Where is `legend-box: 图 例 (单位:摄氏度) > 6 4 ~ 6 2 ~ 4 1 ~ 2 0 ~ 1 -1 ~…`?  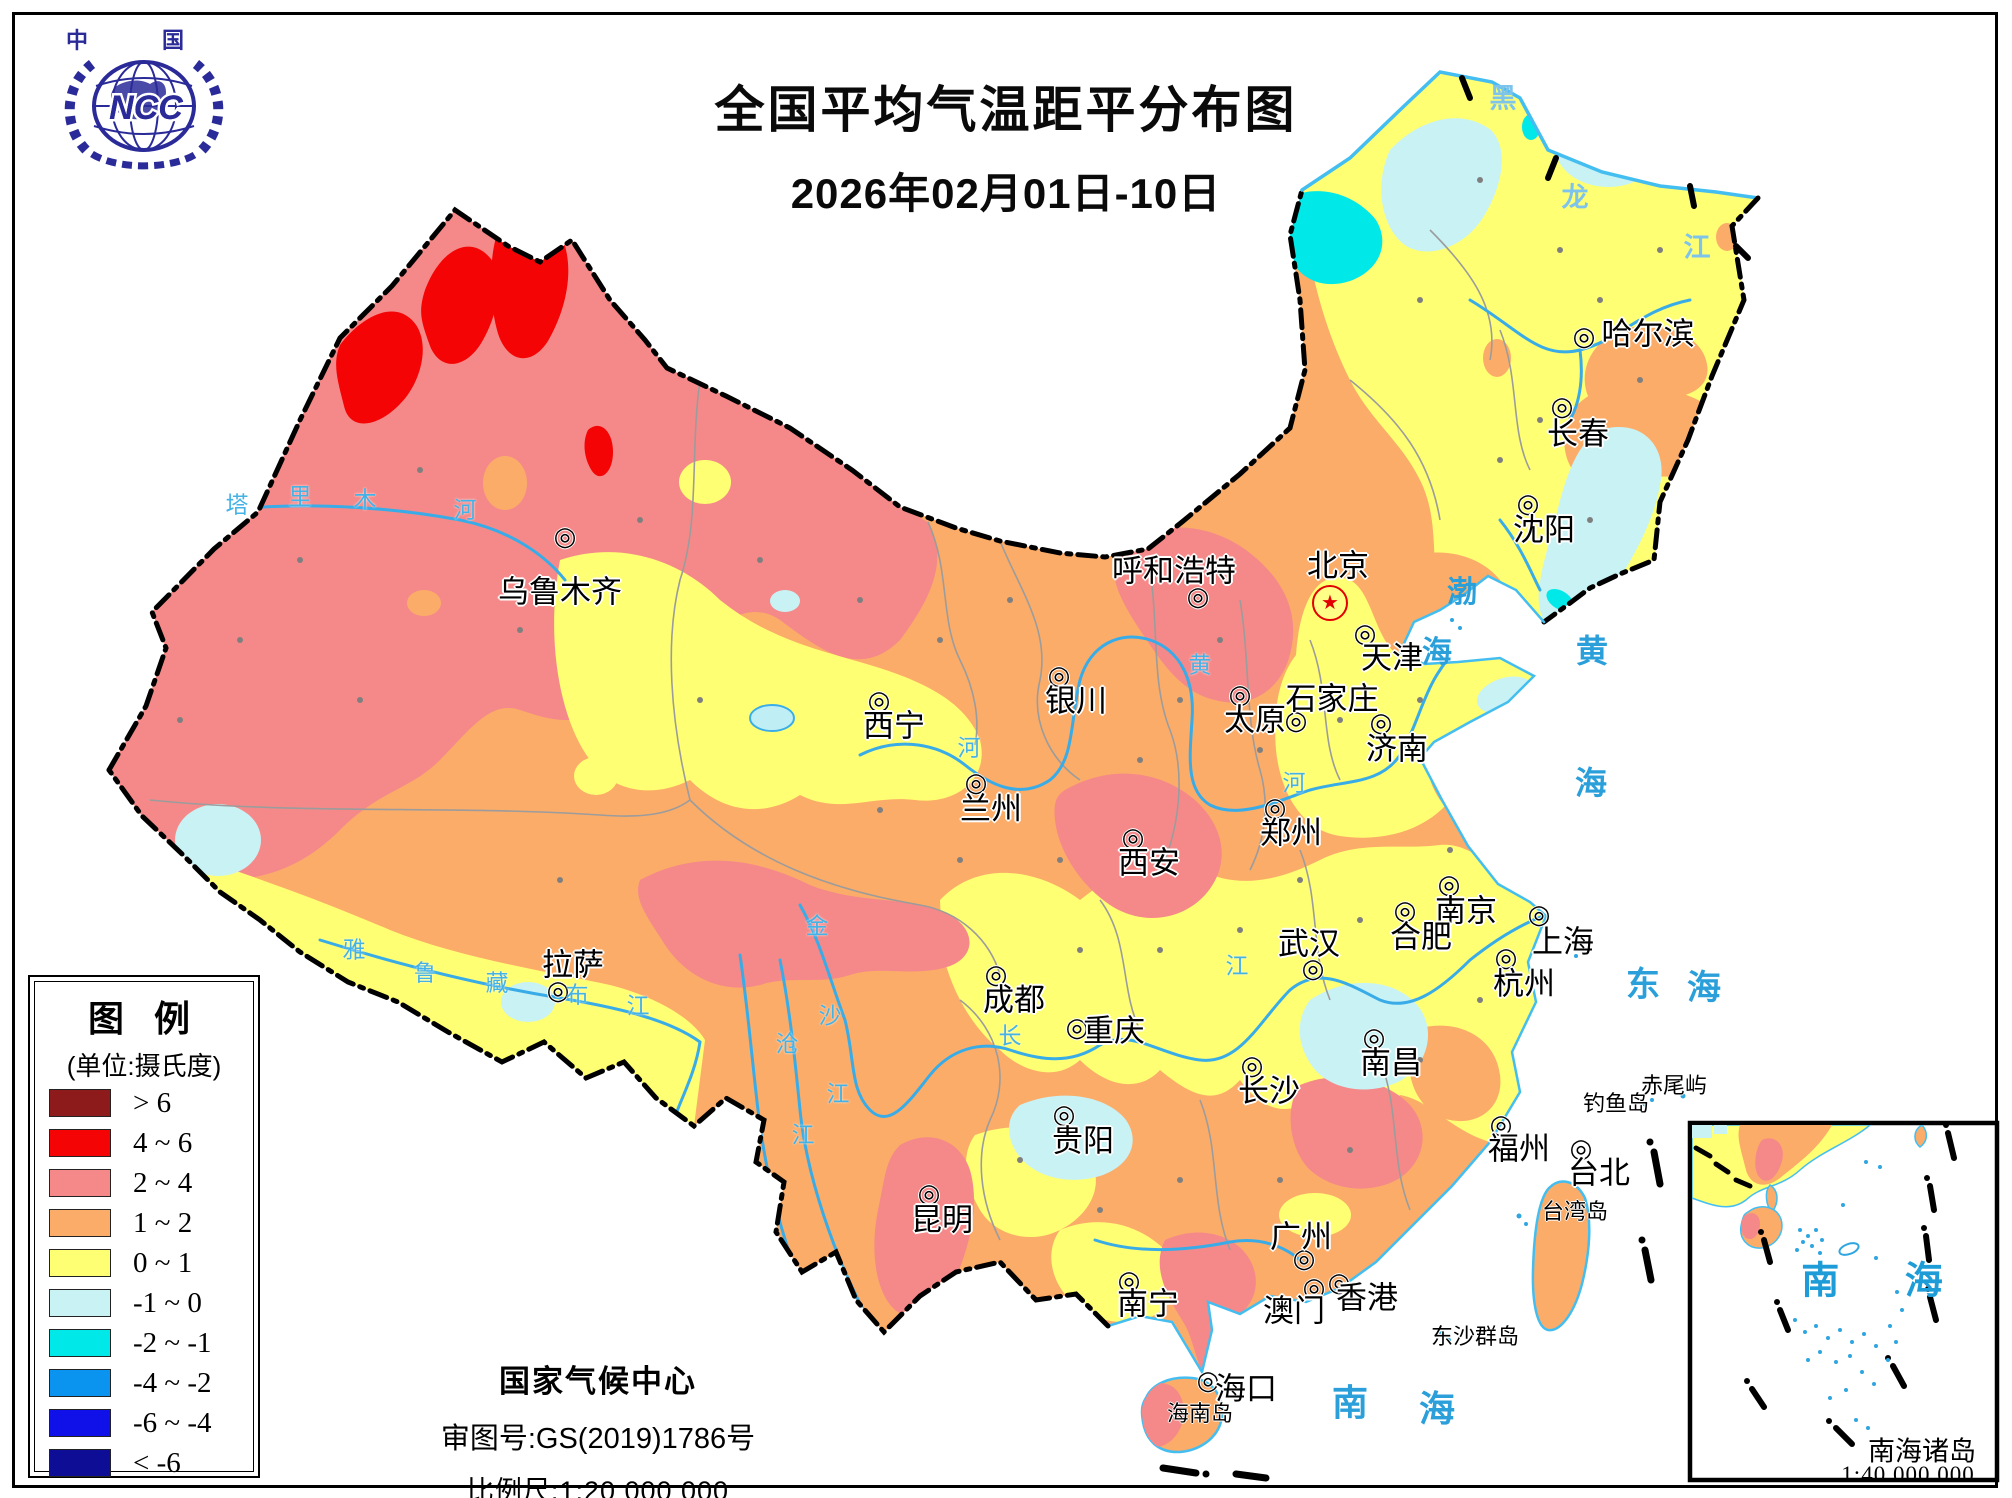
legend-box: 图 例 (单位:摄氏度) > 6 4 ~ 6 2 ~ 4 1 ~ 2 0 ~ 1 -1 ~… is located at coordinates (144, 1227).